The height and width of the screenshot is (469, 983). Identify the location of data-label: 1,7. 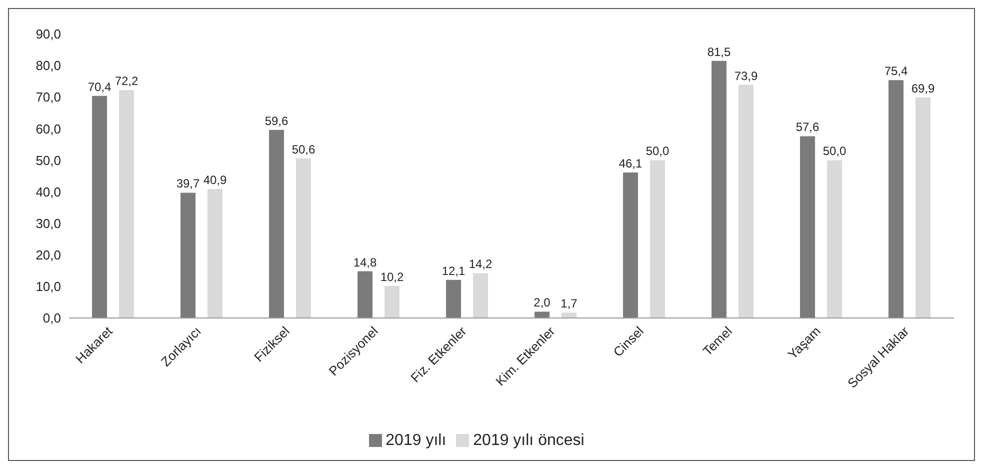
(569, 303).